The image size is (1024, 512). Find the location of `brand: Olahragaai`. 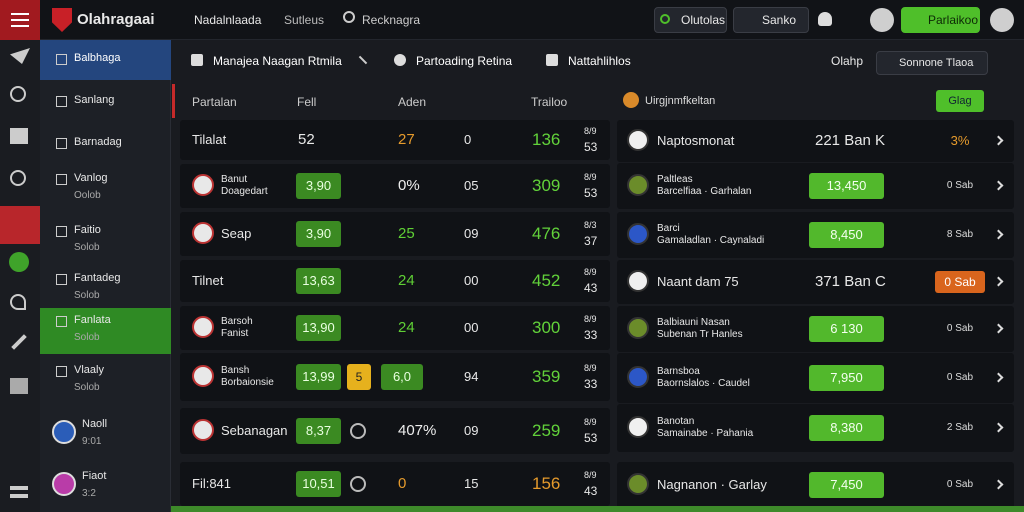

brand: Olahragaai is located at coordinates (116, 19).